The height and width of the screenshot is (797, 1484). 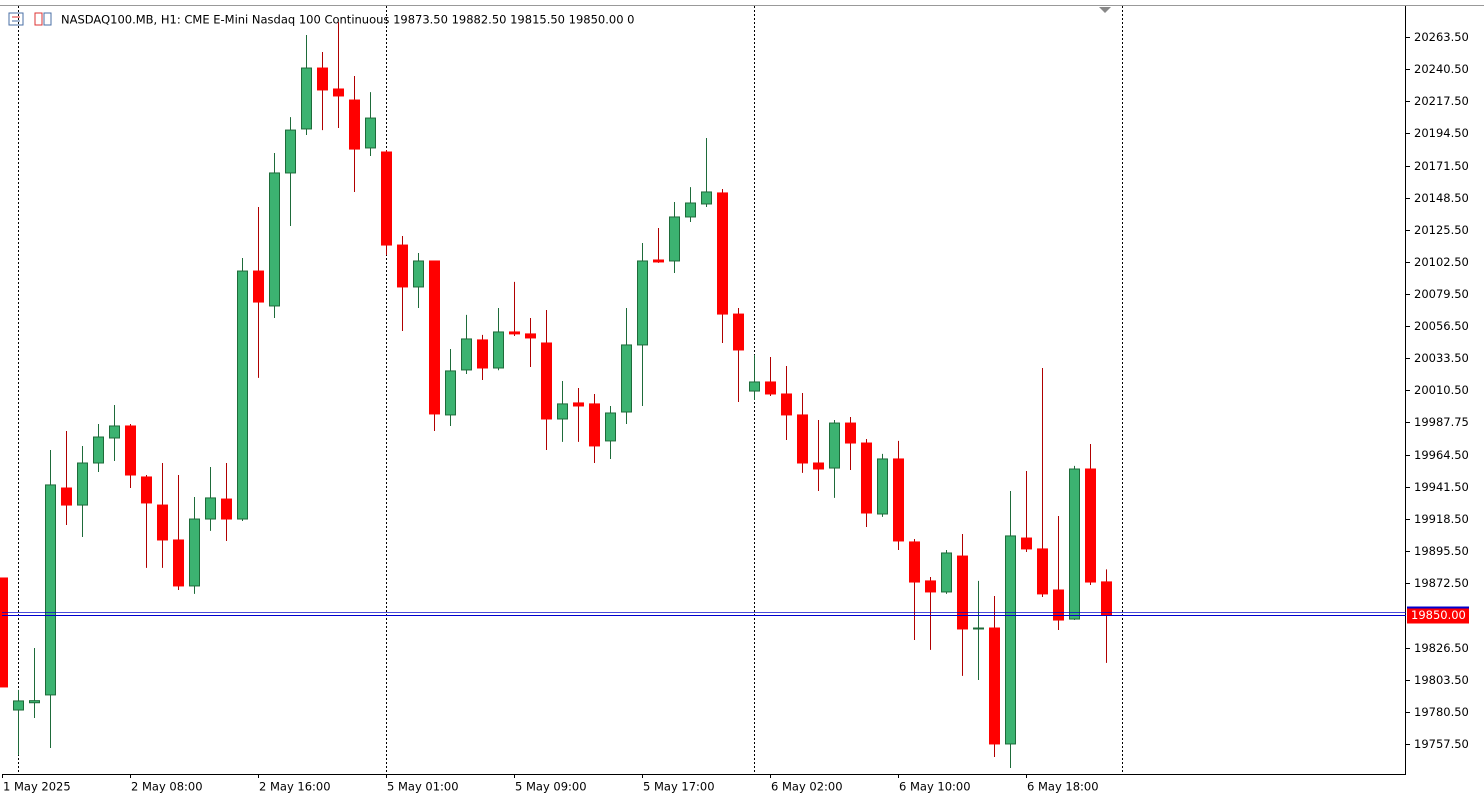 What do you see at coordinates (1441, 551) in the screenshot?
I see `y-tick-label: 19895.50` at bounding box center [1441, 551].